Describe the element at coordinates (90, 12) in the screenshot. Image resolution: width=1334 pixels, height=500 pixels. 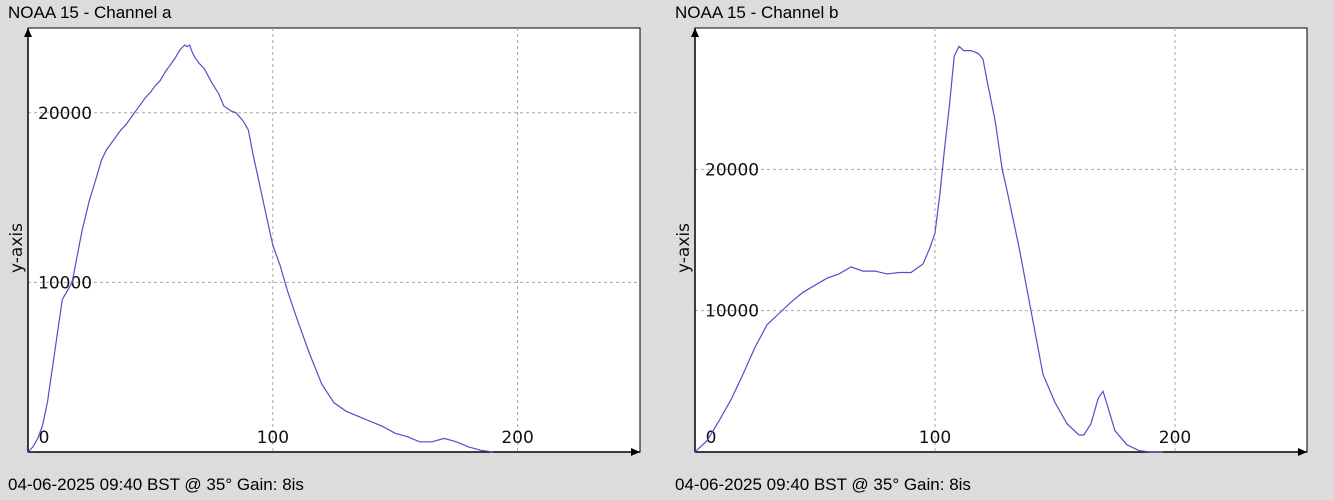
I see `chart-title: NOAA 15 - Channel a` at that location.